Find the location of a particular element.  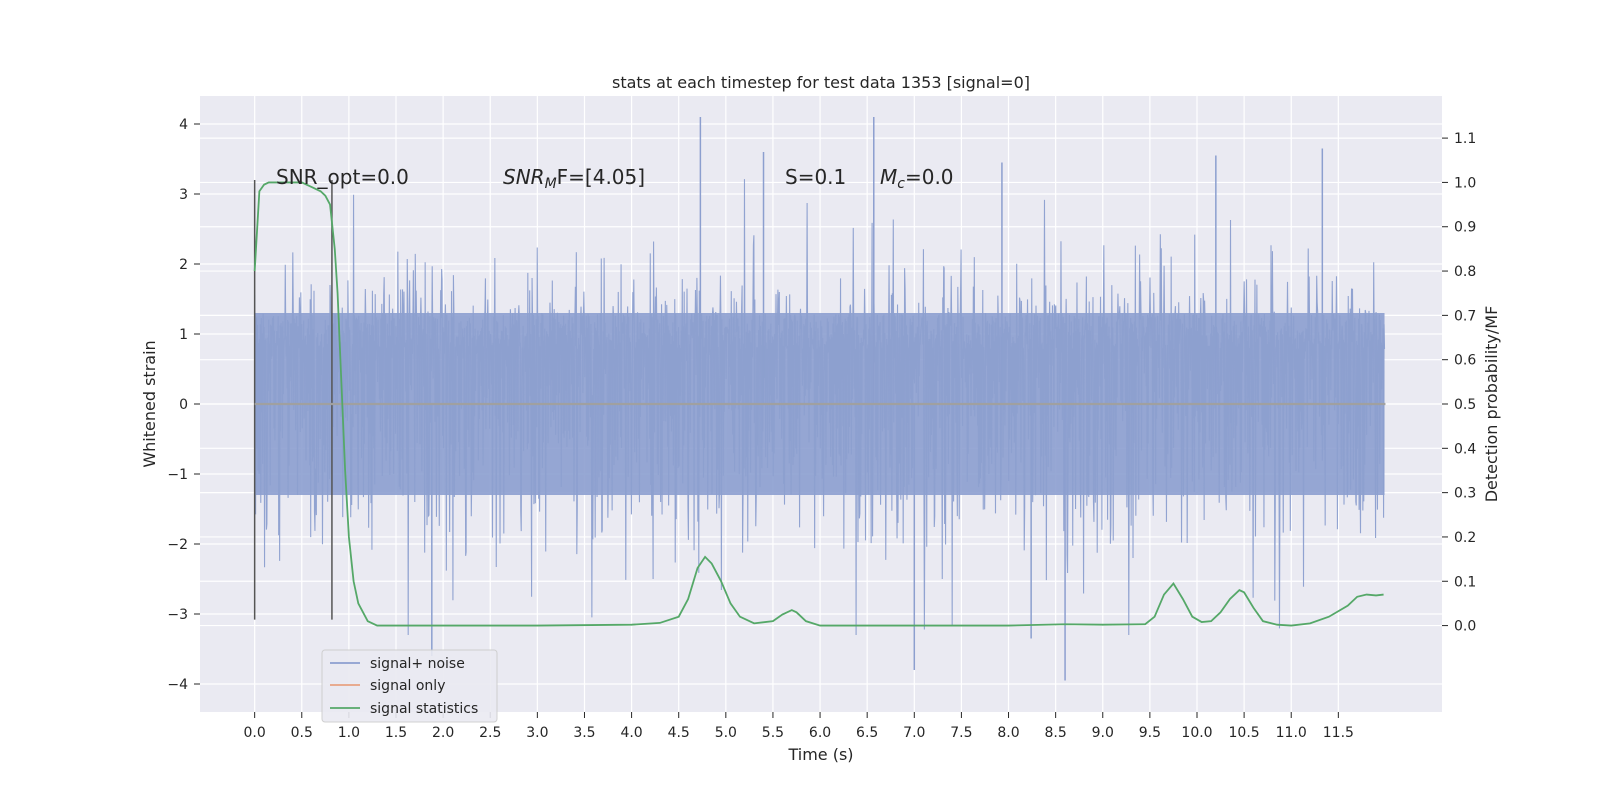

x-tick-label: 9.5 is located at coordinates (1150, 733).